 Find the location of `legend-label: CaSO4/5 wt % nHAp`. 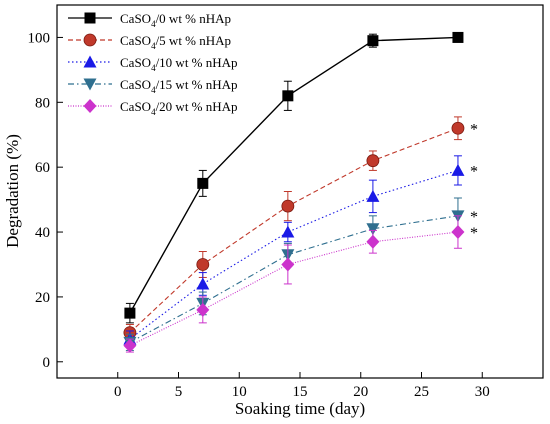

legend-label: CaSO4/5 wt % nHAp is located at coordinates (175, 42).